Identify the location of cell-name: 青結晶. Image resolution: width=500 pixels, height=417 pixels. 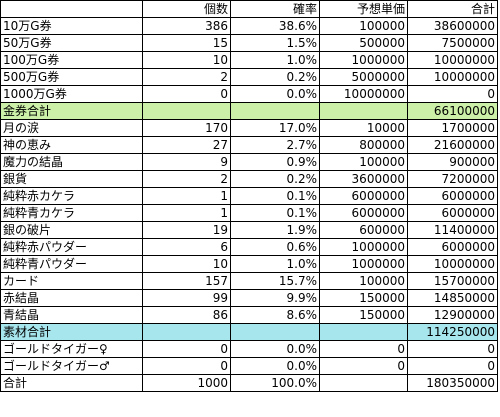
(71, 315).